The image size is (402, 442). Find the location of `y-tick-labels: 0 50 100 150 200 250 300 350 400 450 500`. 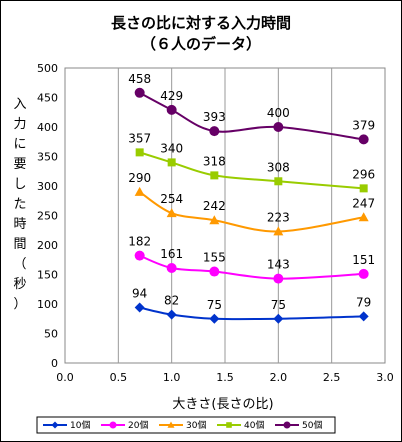

y-tick-labels: 0 50 100 150 200 250 300 350 400 450 500 is located at coordinates (47, 216).